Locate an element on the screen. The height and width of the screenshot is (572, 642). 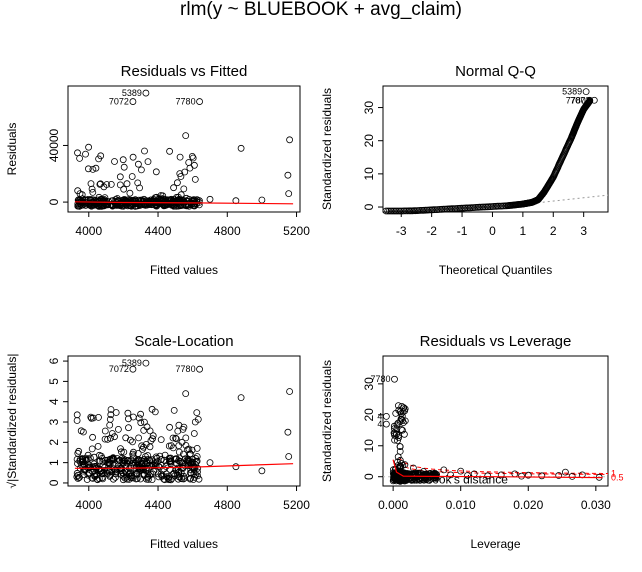
x-tick-label: 2 is located at coordinates (553, 231).